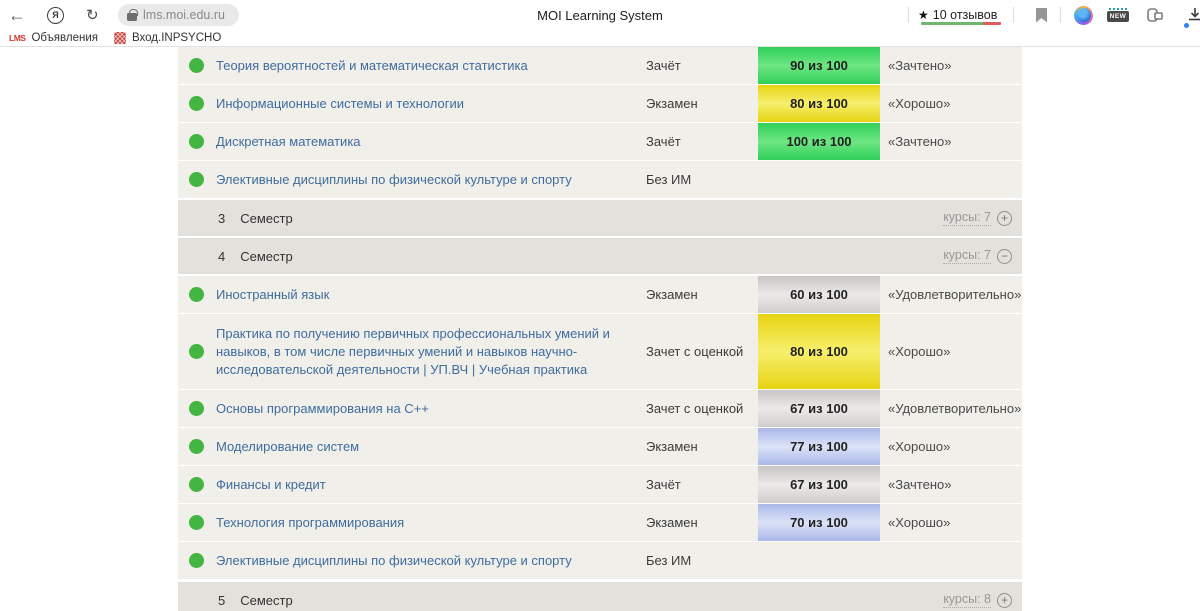  I want to click on grade-text: «Удовлетворительно», so click(955, 408).